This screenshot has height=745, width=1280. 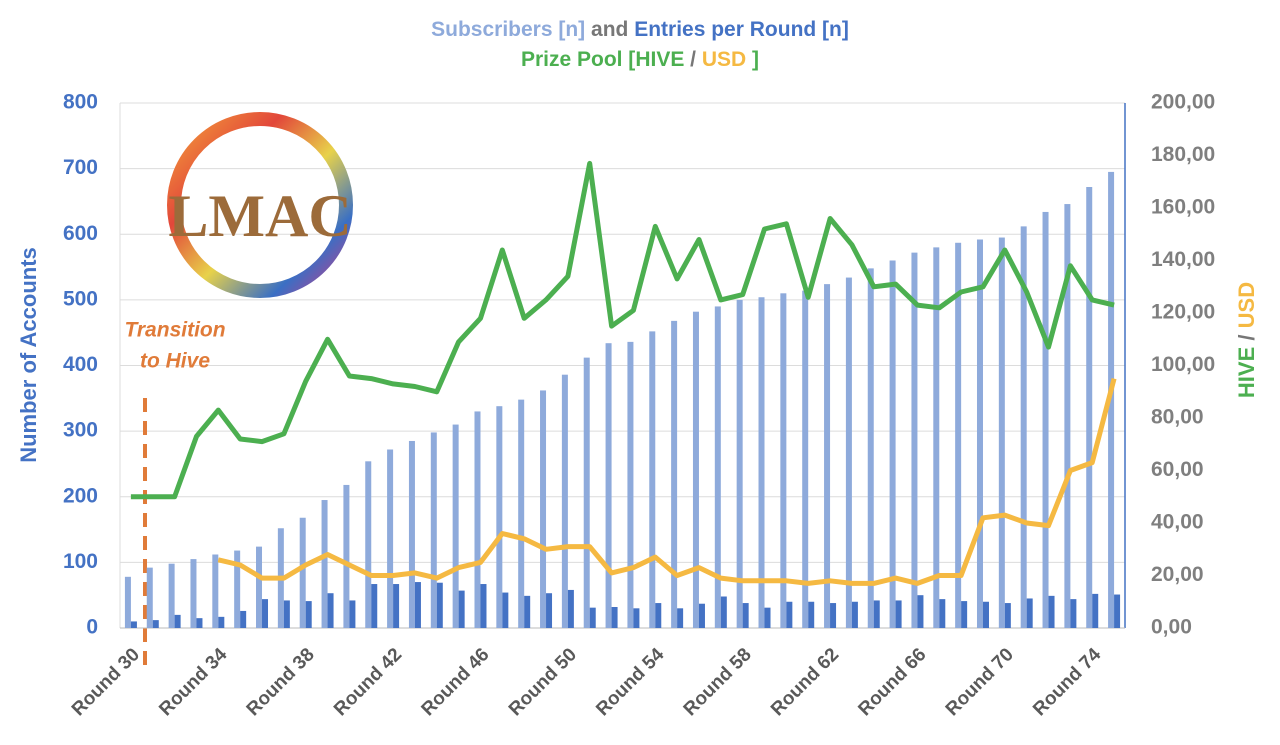 What do you see at coordinates (174, 330) in the screenshot?
I see `annotation: Transition` at bounding box center [174, 330].